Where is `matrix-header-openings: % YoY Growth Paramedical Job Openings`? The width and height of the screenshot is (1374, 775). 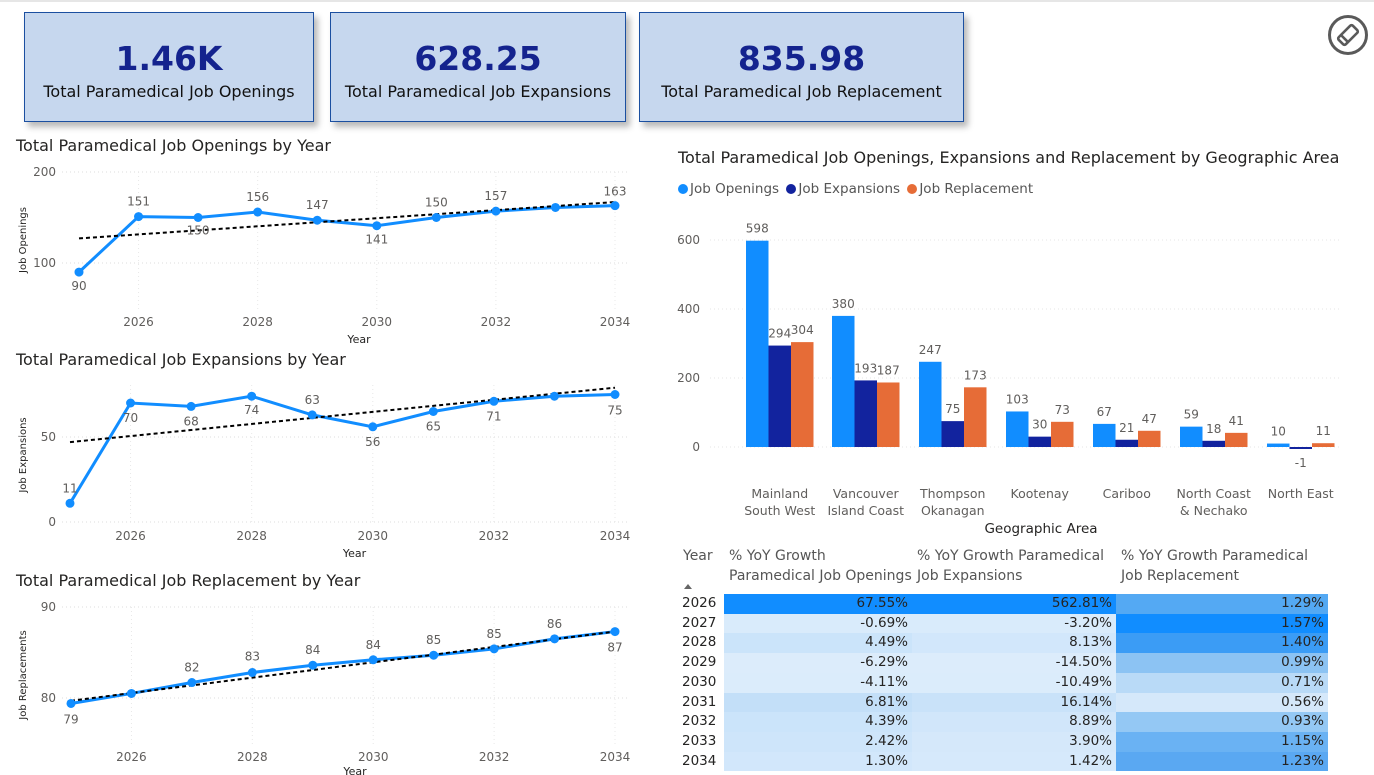 matrix-header-openings: % YoY Growth Paramedical Job Openings is located at coordinates (820, 566).